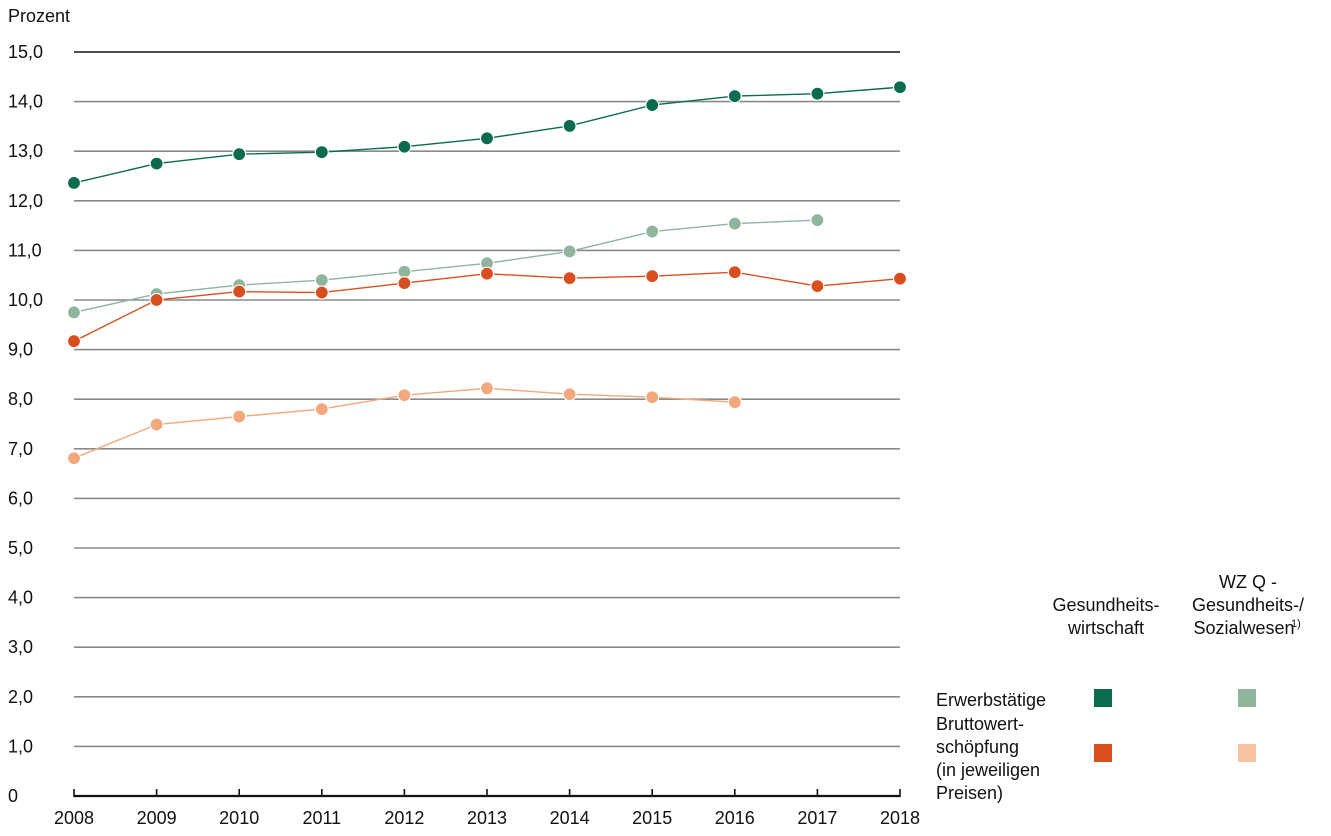 Image resolution: width=1331 pixels, height=836 pixels. What do you see at coordinates (1296, 624) in the screenshot?
I see `legend-footnote-marker: 1)` at bounding box center [1296, 624].